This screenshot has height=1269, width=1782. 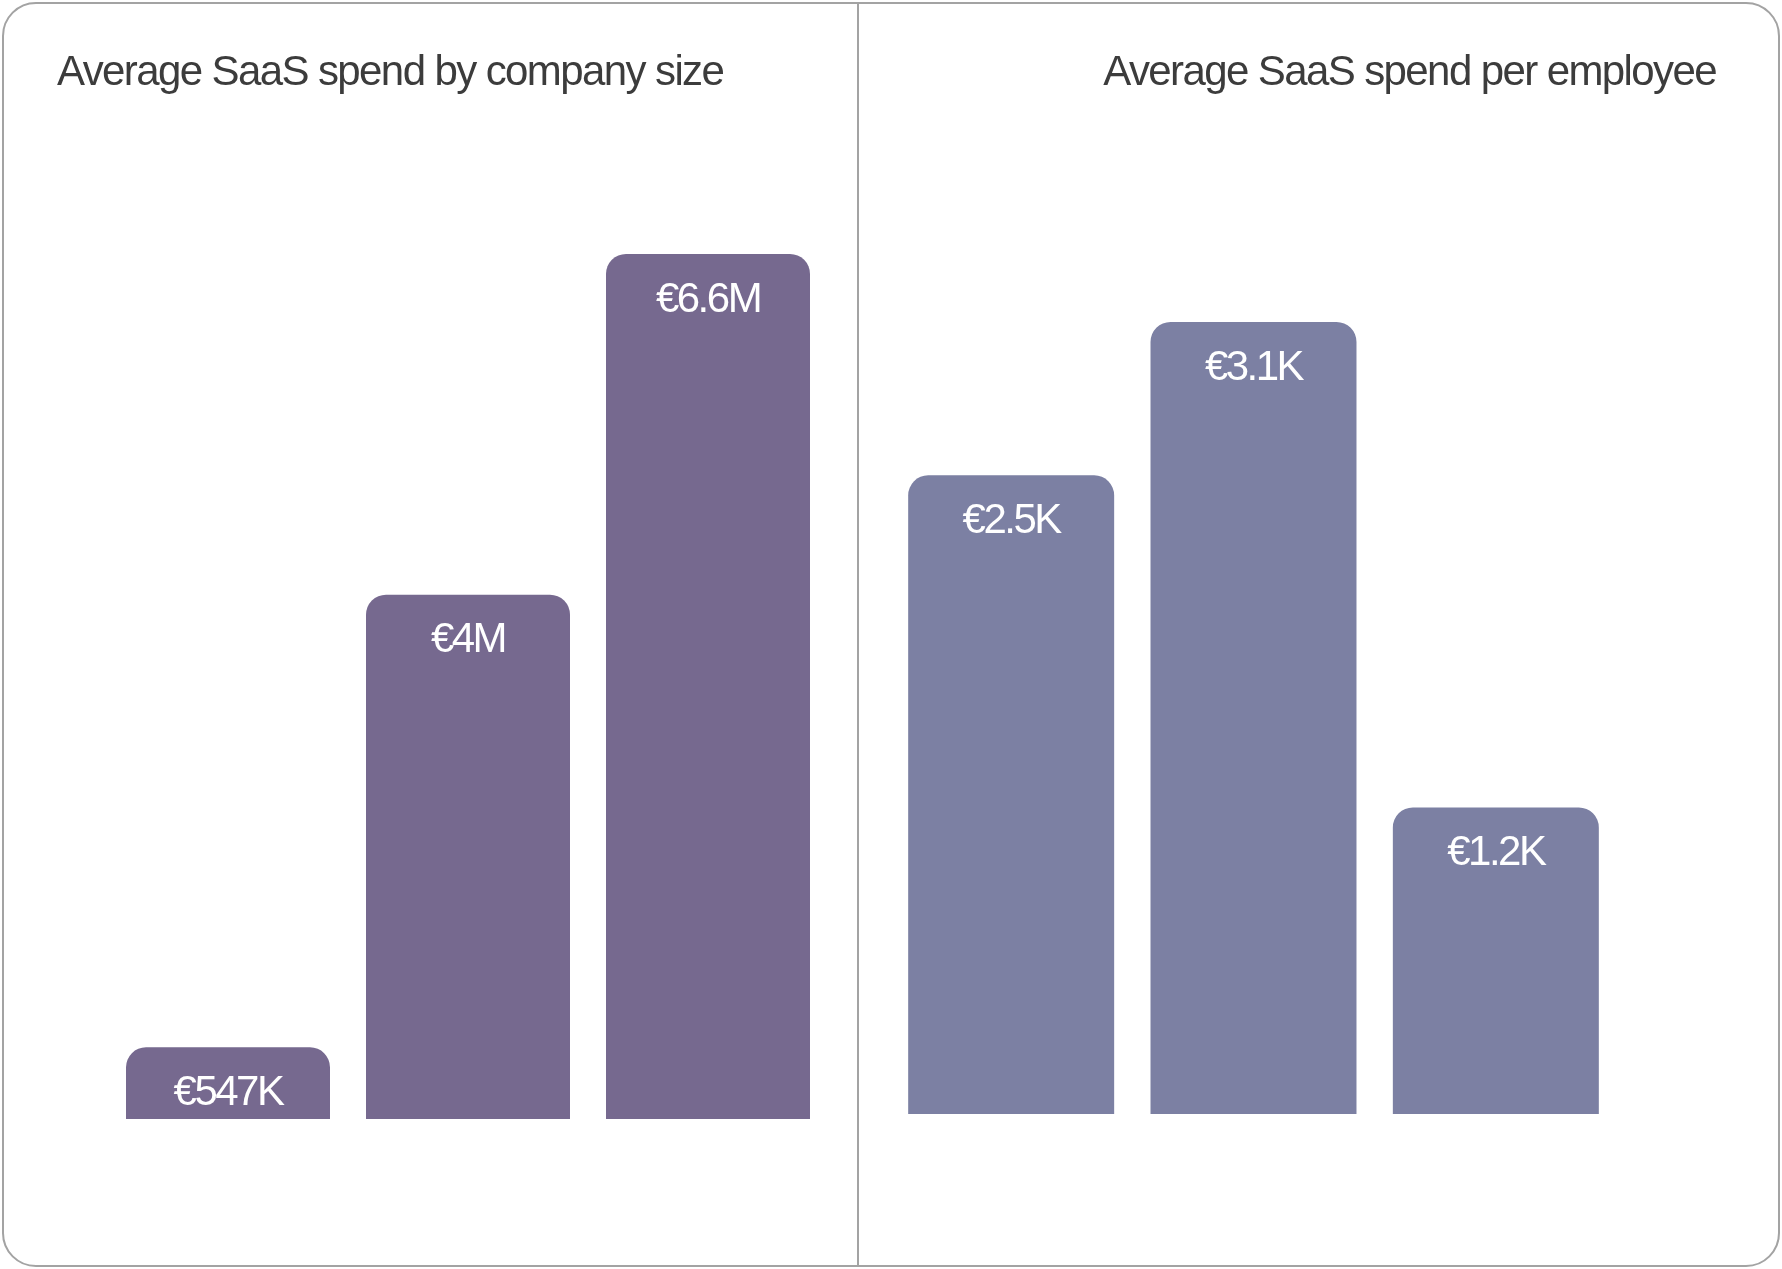 What do you see at coordinates (1409, 71) in the screenshot?
I see `chart-title: Average SaaS spend per employee` at bounding box center [1409, 71].